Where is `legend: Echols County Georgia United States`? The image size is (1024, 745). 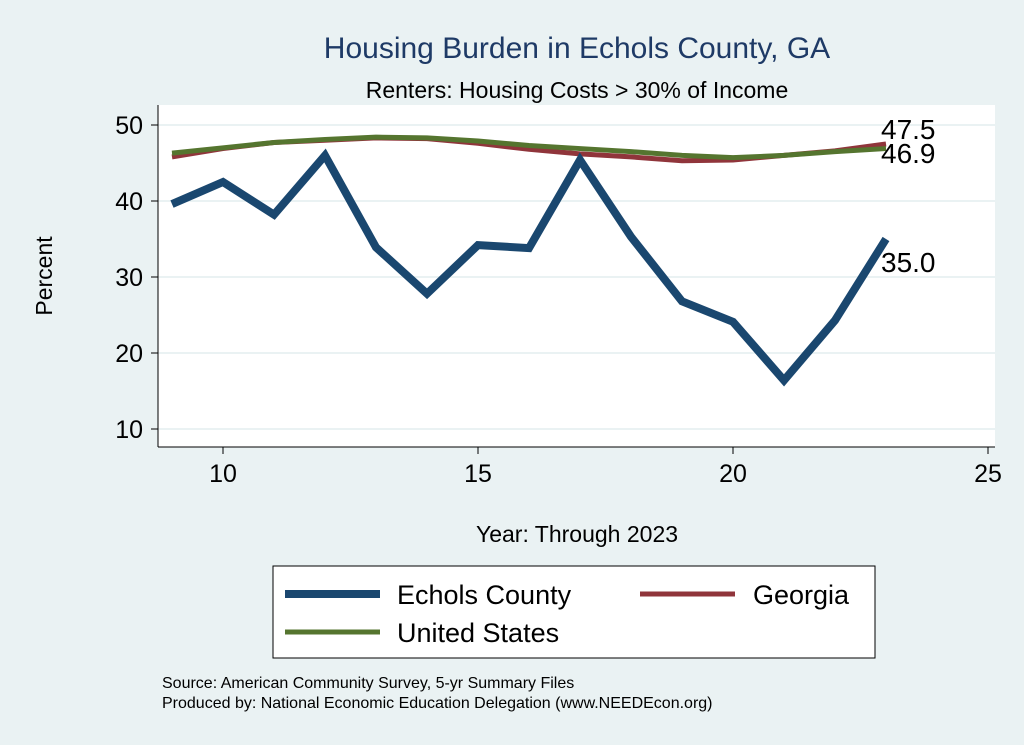
legend: Echols County Georgia United States is located at coordinates (574, 612).